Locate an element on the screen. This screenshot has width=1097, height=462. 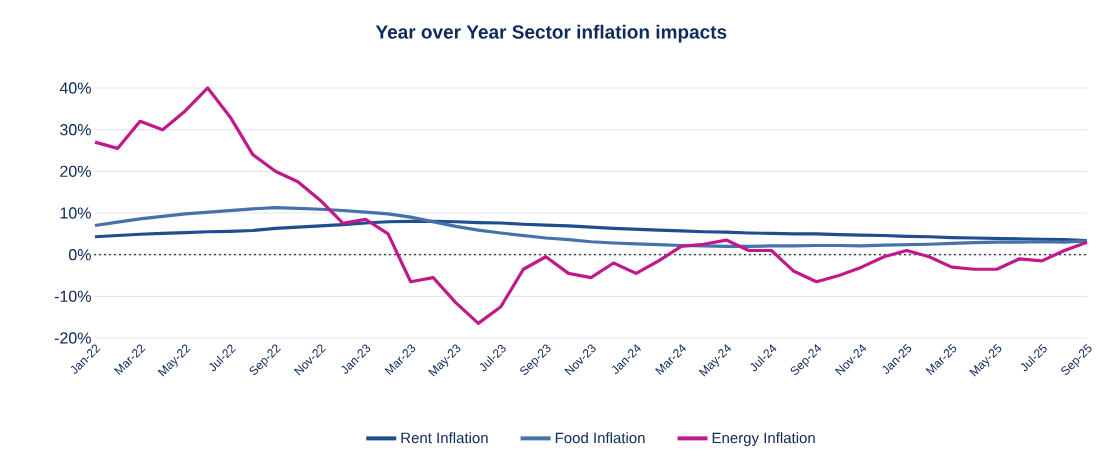
legend-label: Rent Inflation is located at coordinates (444, 438).